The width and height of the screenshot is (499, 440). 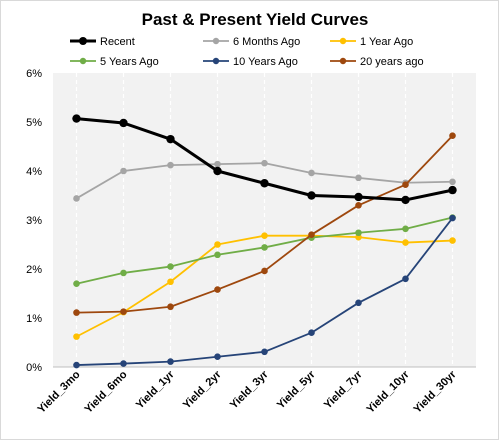 What do you see at coordinates (34, 270) in the screenshot?
I see `y-tick-label: 2%` at bounding box center [34, 270].